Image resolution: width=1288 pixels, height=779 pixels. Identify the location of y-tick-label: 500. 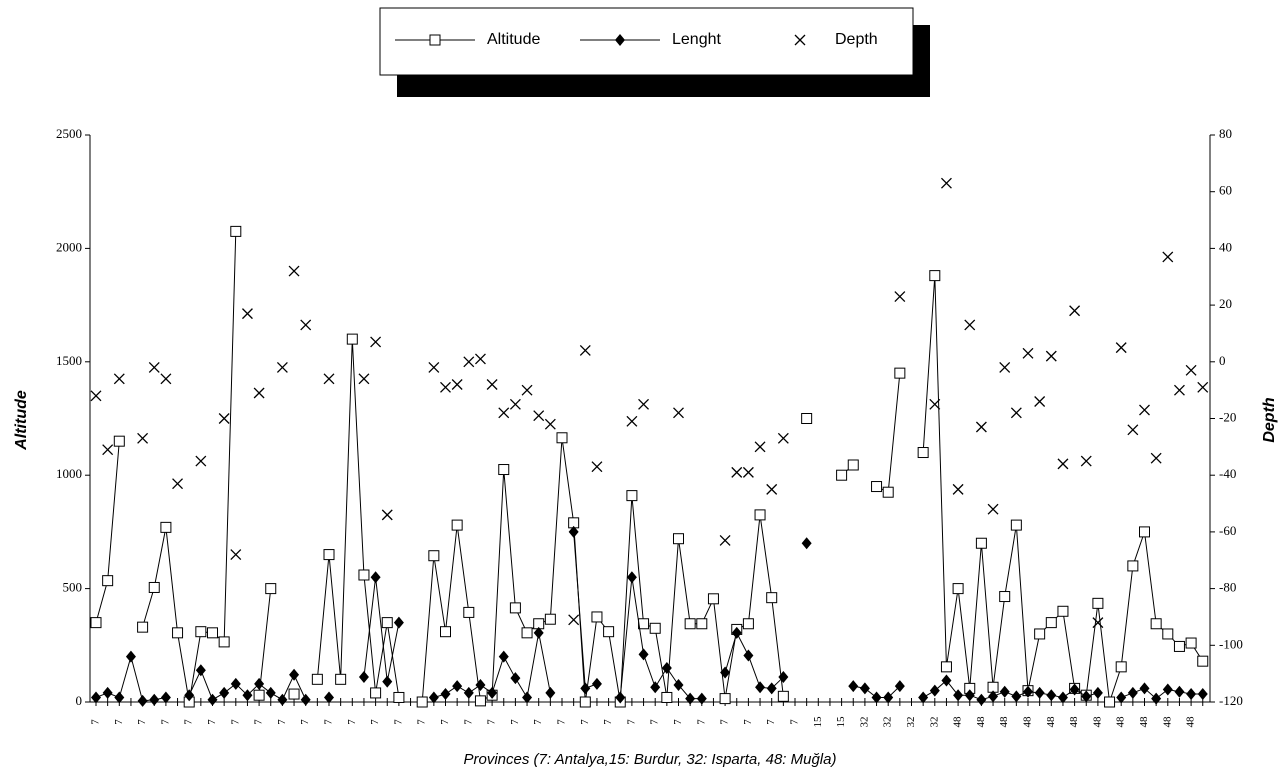
(73, 587).